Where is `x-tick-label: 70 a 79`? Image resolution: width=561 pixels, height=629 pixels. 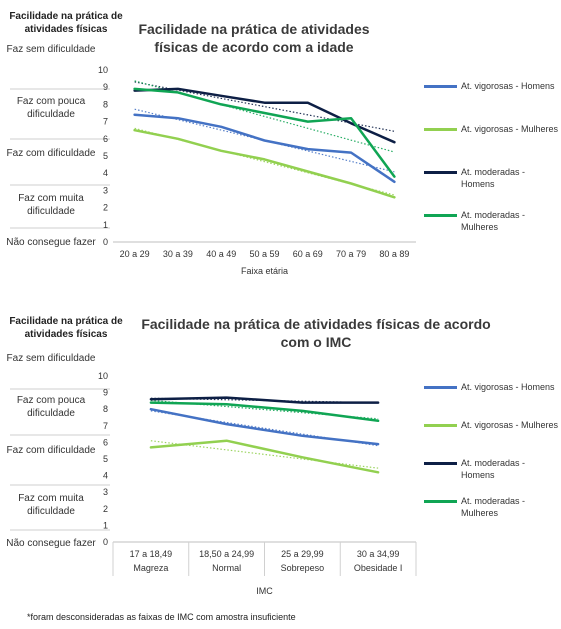
x-tick-label: 70 a 79 is located at coordinates (351, 254).